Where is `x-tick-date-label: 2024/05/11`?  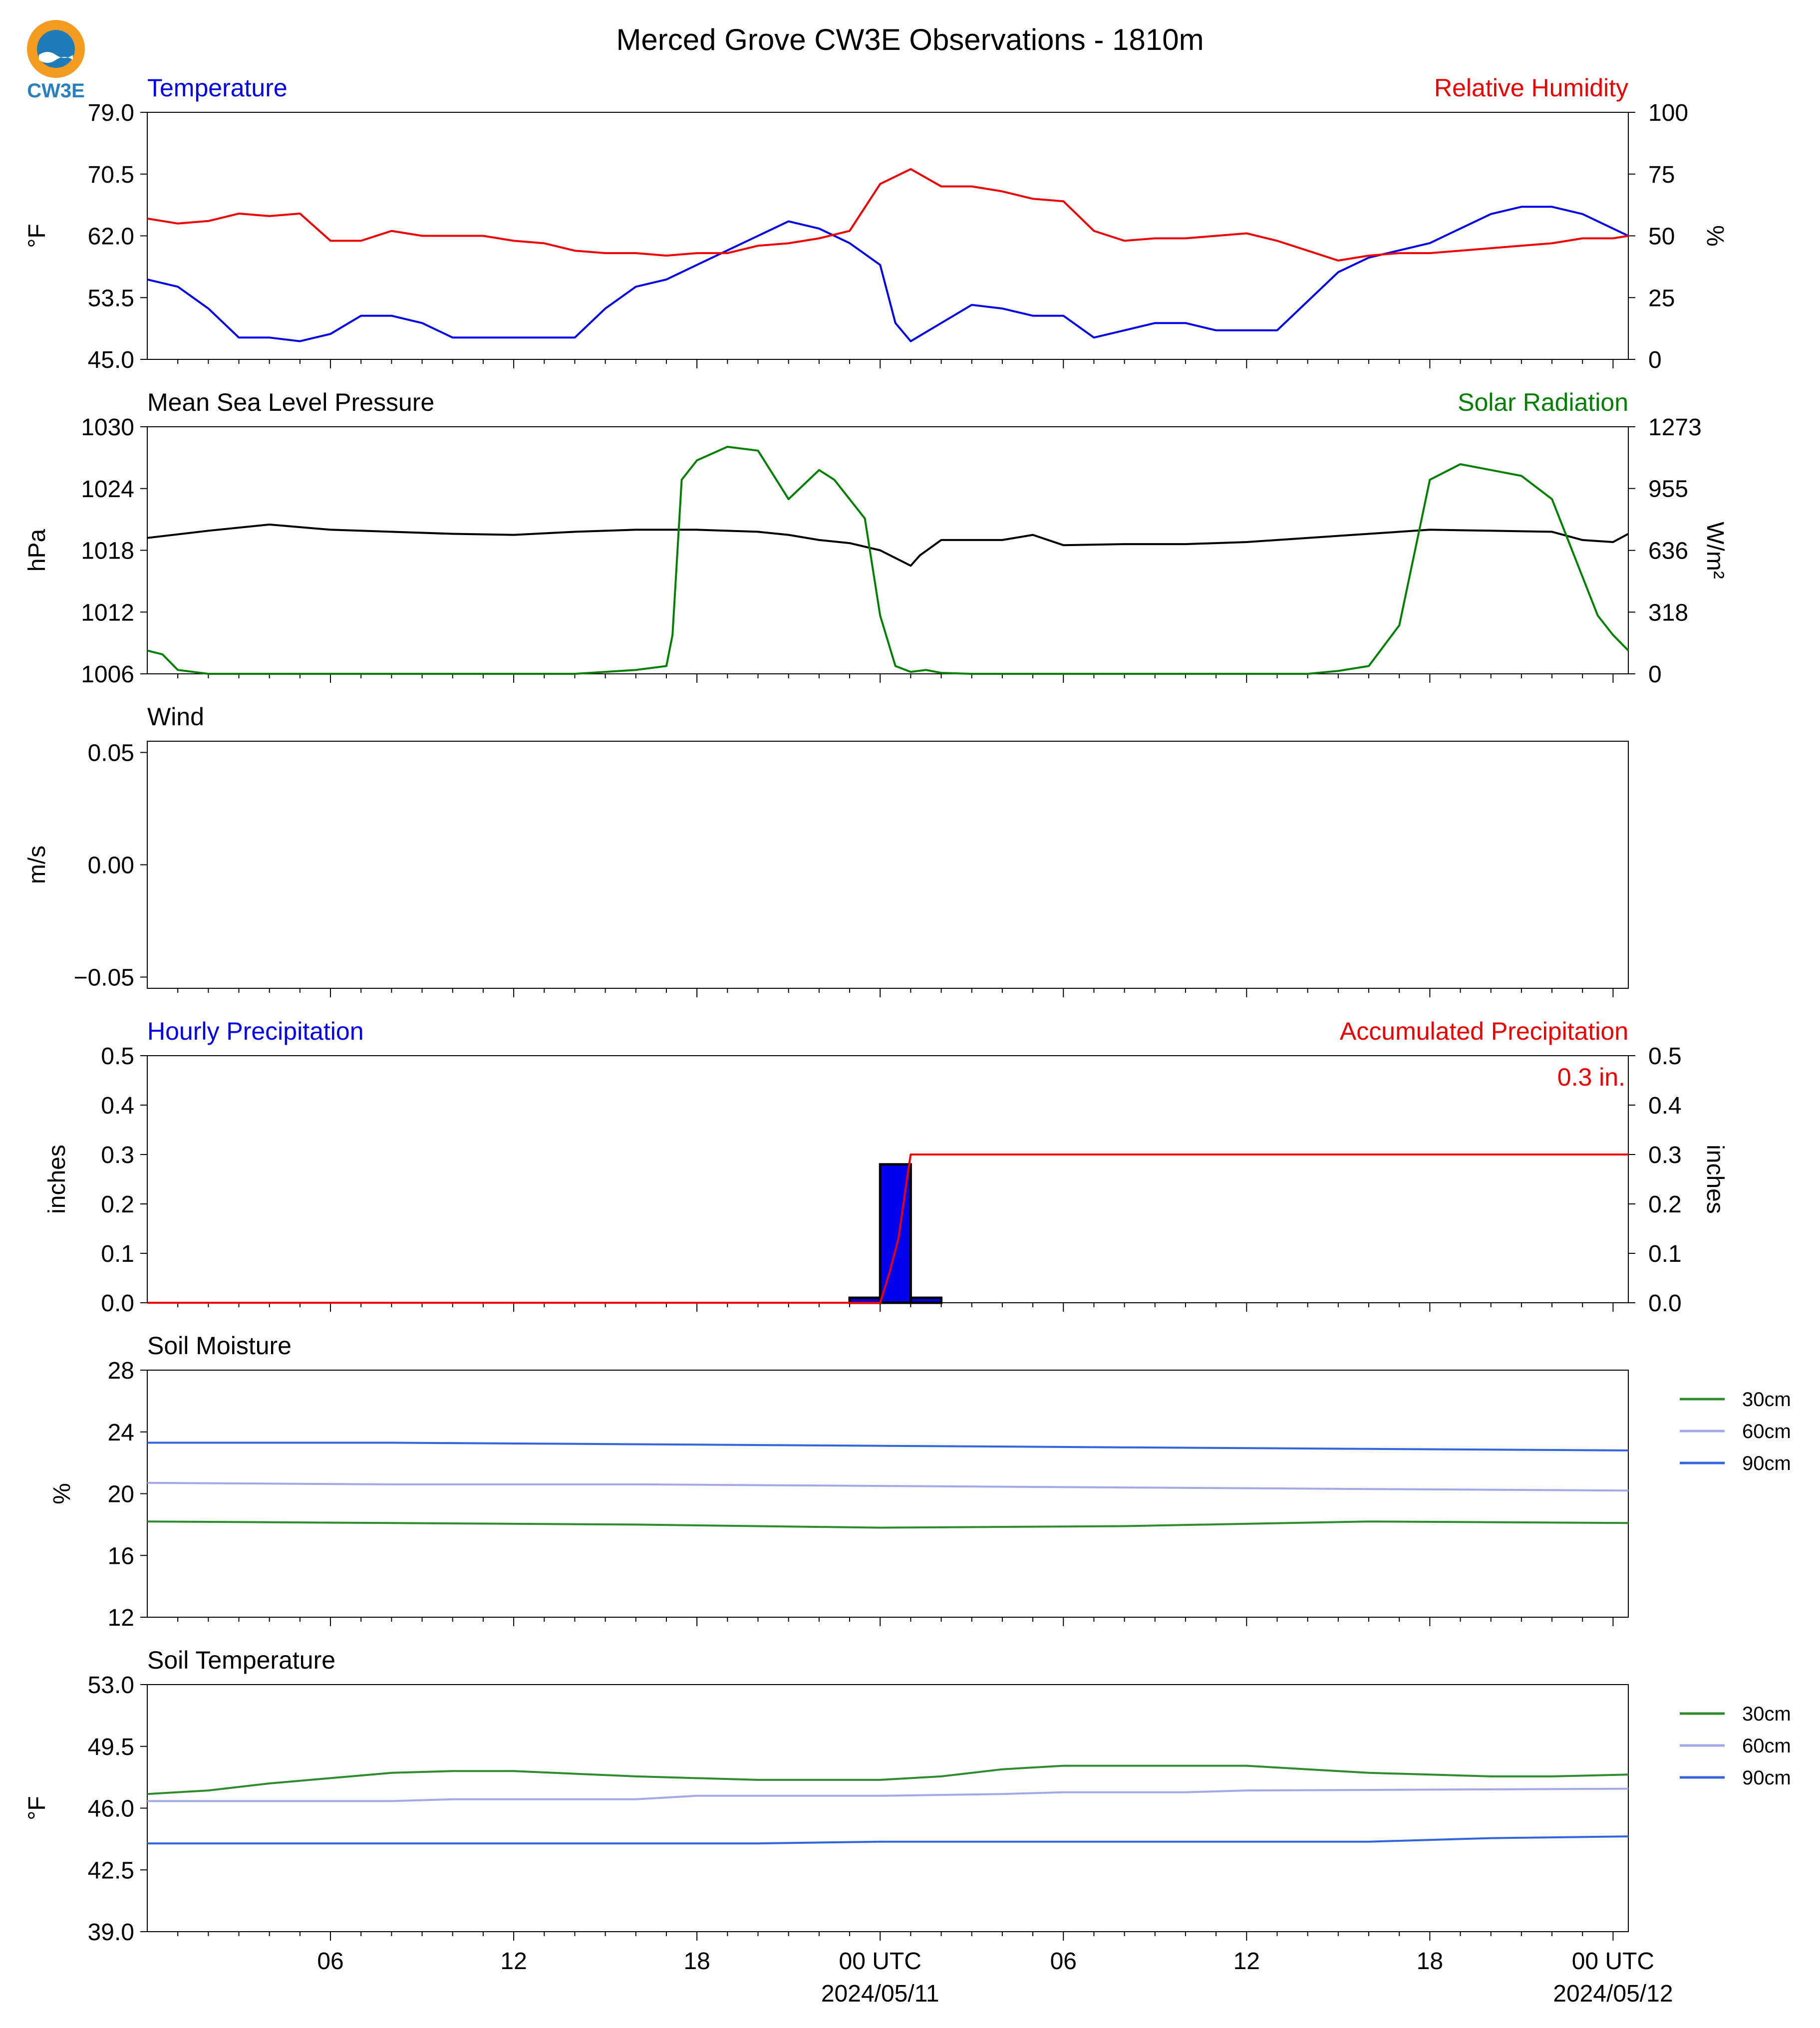 x-tick-date-label: 2024/05/11 is located at coordinates (880, 1994).